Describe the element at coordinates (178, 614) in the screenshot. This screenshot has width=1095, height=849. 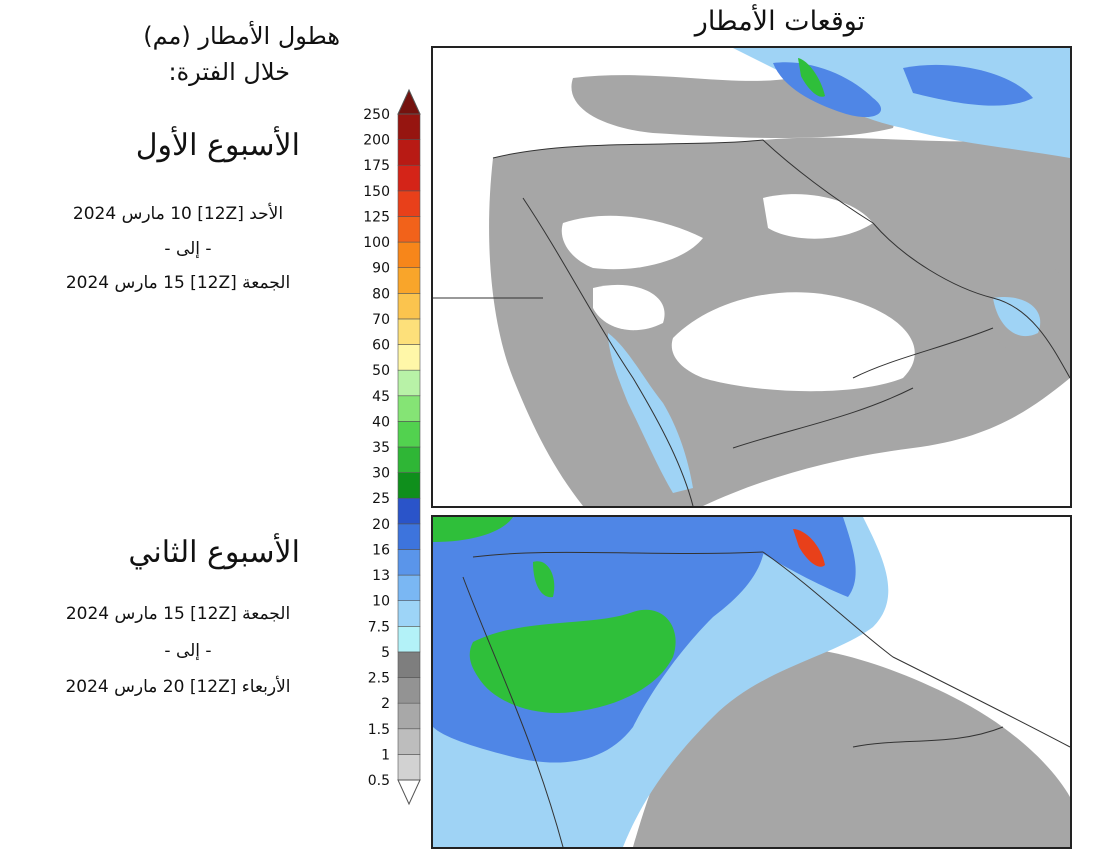
I see `week2-start-date: الجمعة [12Z] 15 مارس 2024` at that location.